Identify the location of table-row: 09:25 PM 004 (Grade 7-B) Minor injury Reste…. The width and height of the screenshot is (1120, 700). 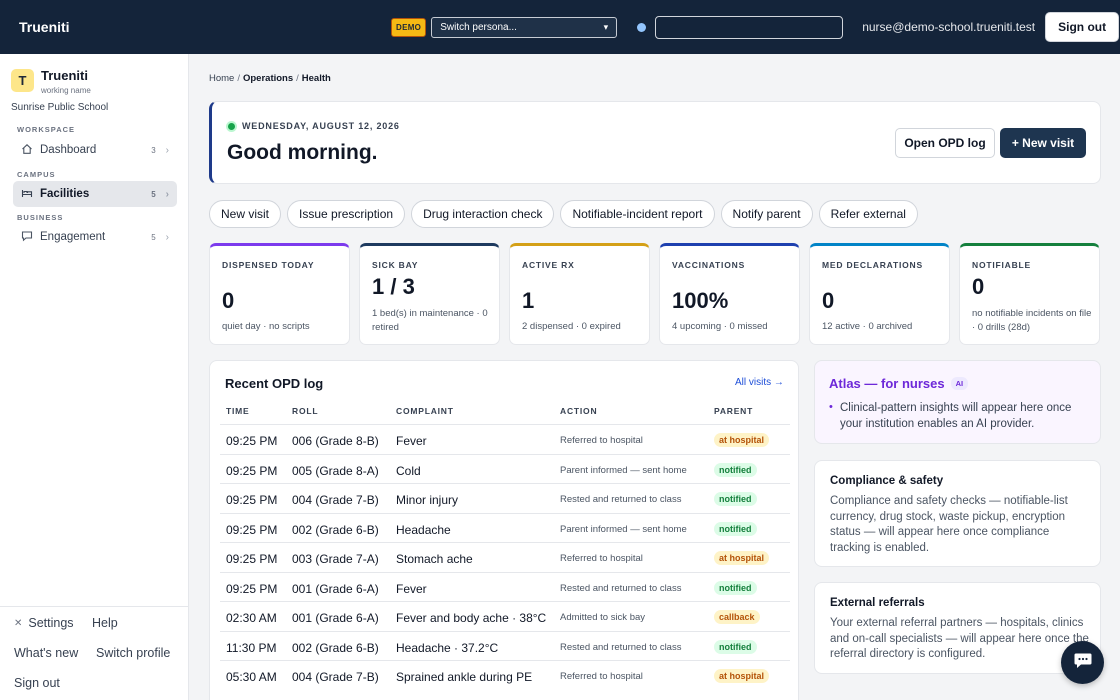
(505, 498).